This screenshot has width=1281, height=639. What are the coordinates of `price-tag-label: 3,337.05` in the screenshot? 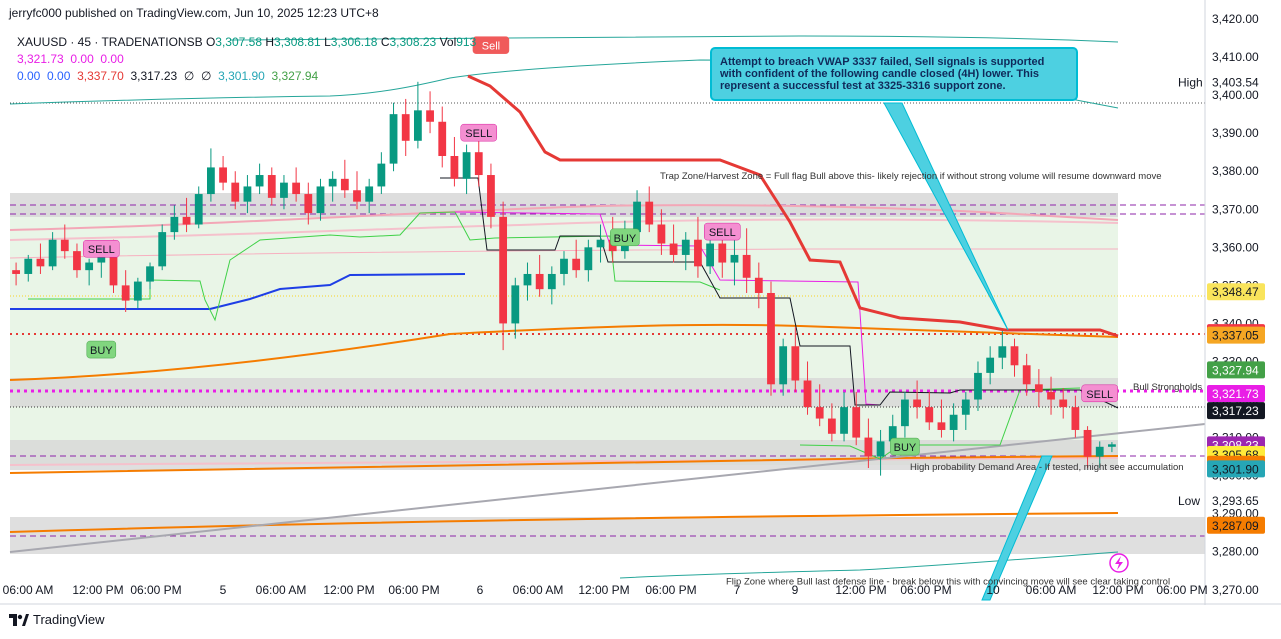 It's located at (1235, 336).